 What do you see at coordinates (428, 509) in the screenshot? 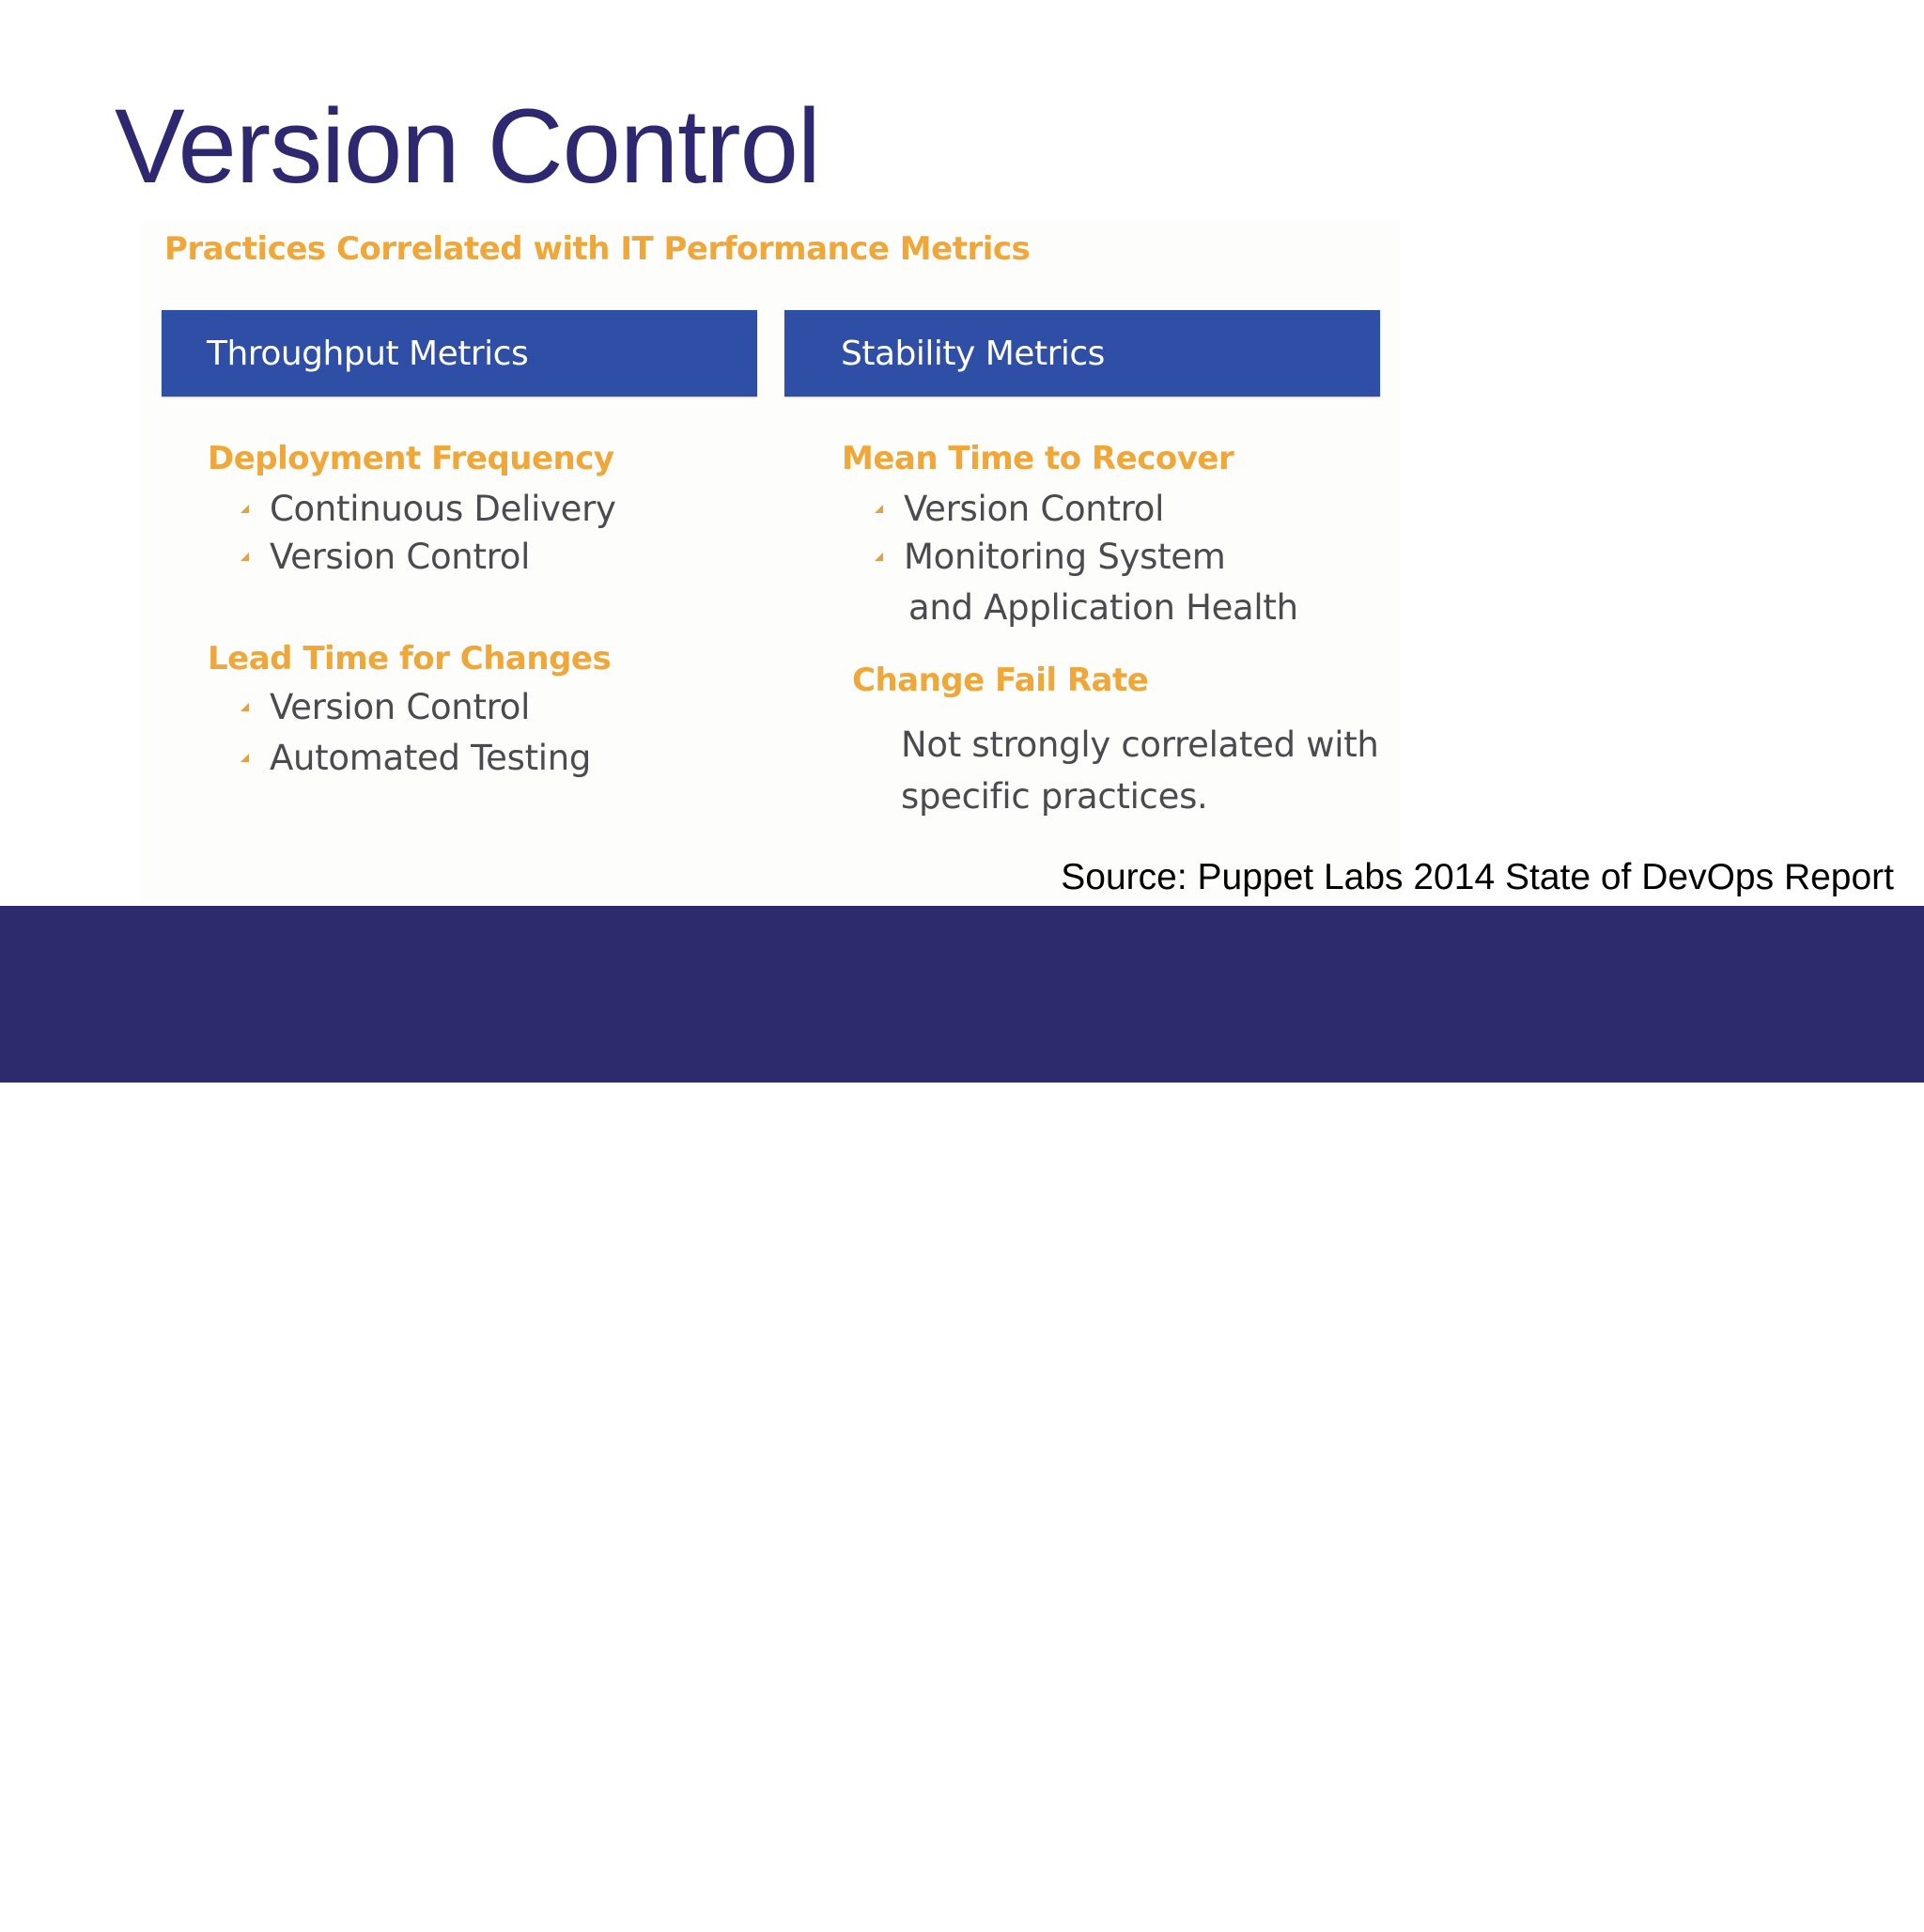
I see `list-item: Continuous Delivery` at bounding box center [428, 509].